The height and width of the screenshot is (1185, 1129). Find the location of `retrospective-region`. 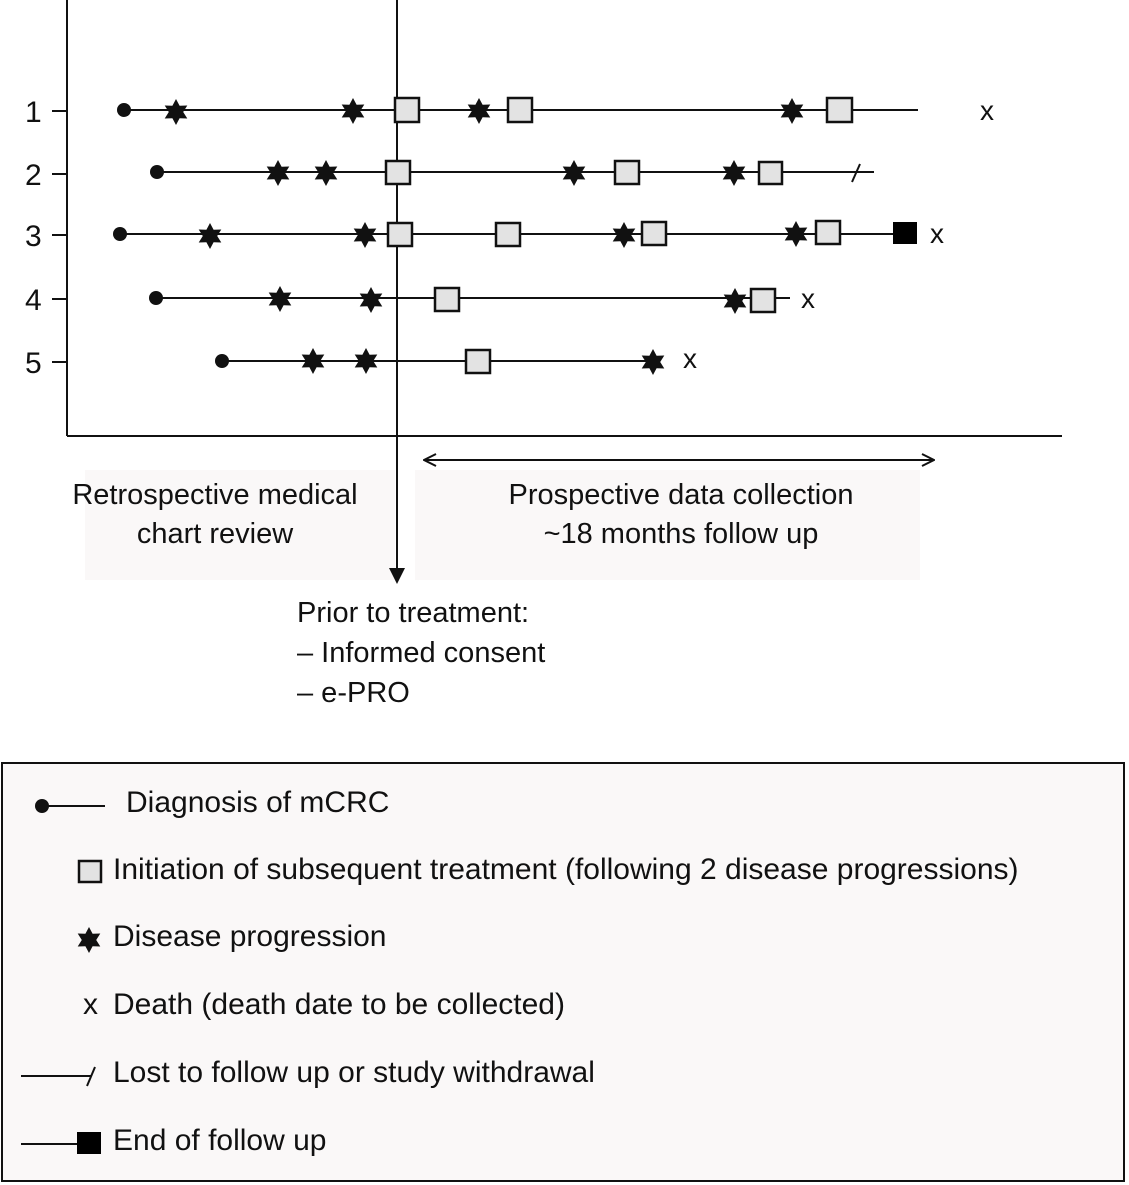

retrospective-region is located at coordinates (240, 525).